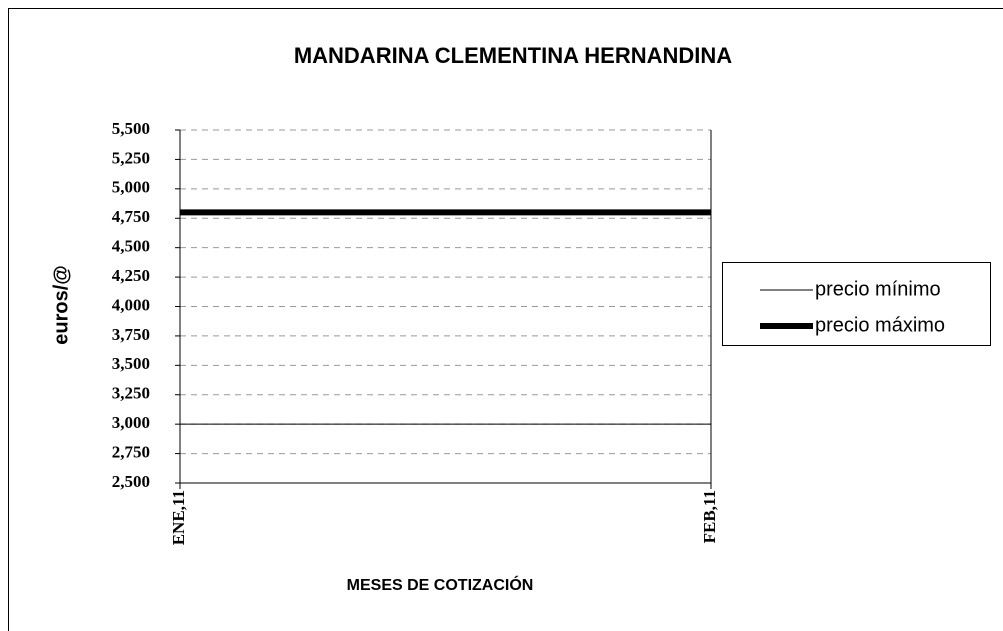  What do you see at coordinates (878, 289) in the screenshot?
I see `legend-label: precio mínimo` at bounding box center [878, 289].